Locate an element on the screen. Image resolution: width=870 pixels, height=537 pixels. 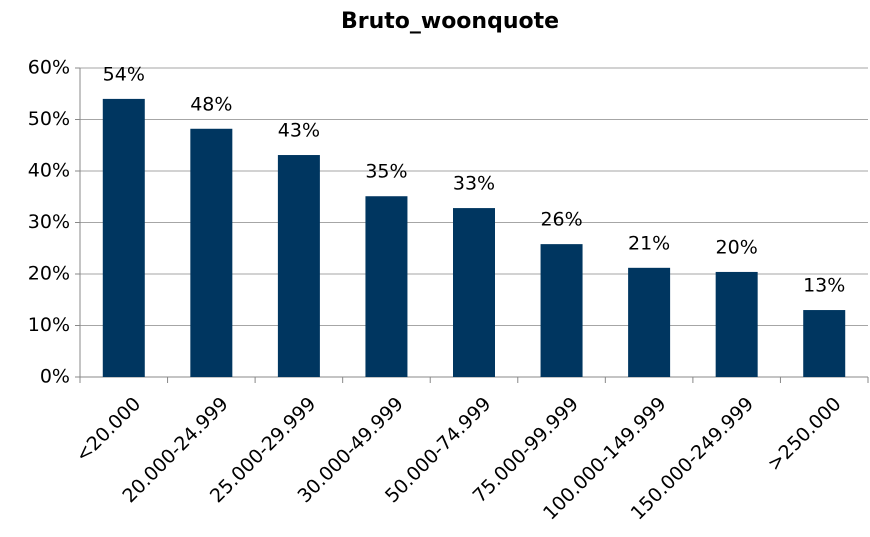
data-label: 21% is located at coordinates (649, 243).